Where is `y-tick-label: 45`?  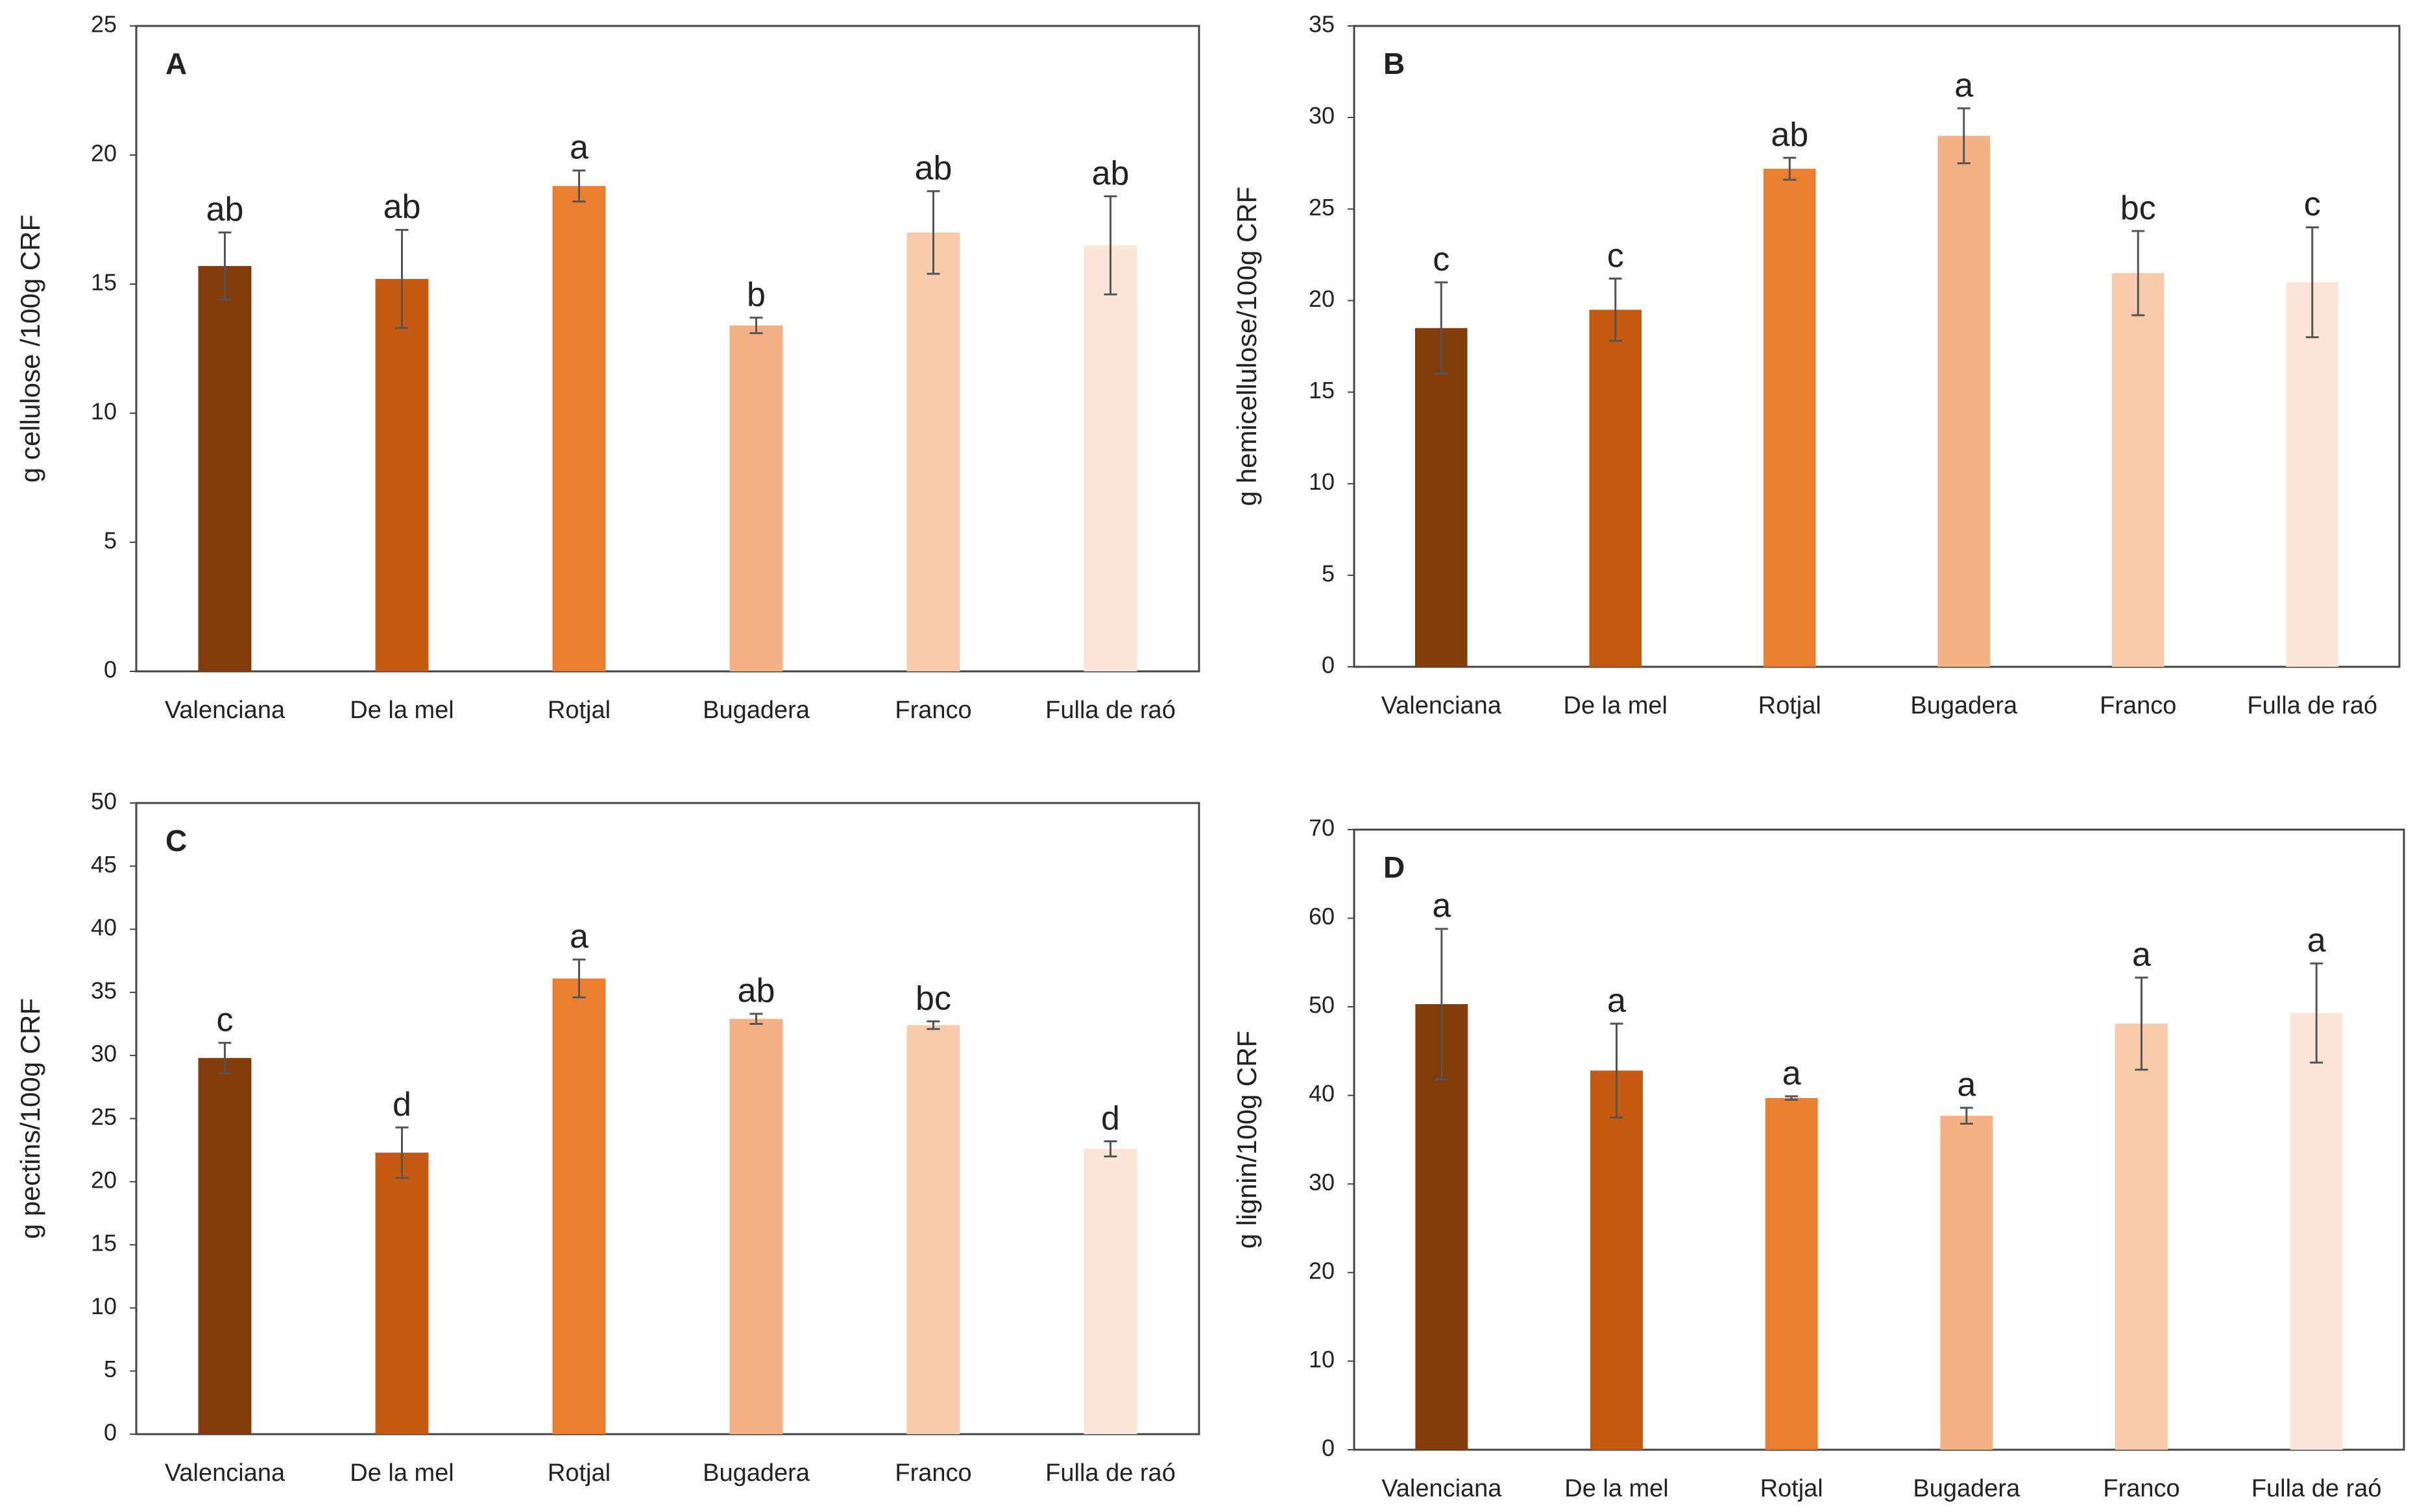
y-tick-label: 45 is located at coordinates (104, 865).